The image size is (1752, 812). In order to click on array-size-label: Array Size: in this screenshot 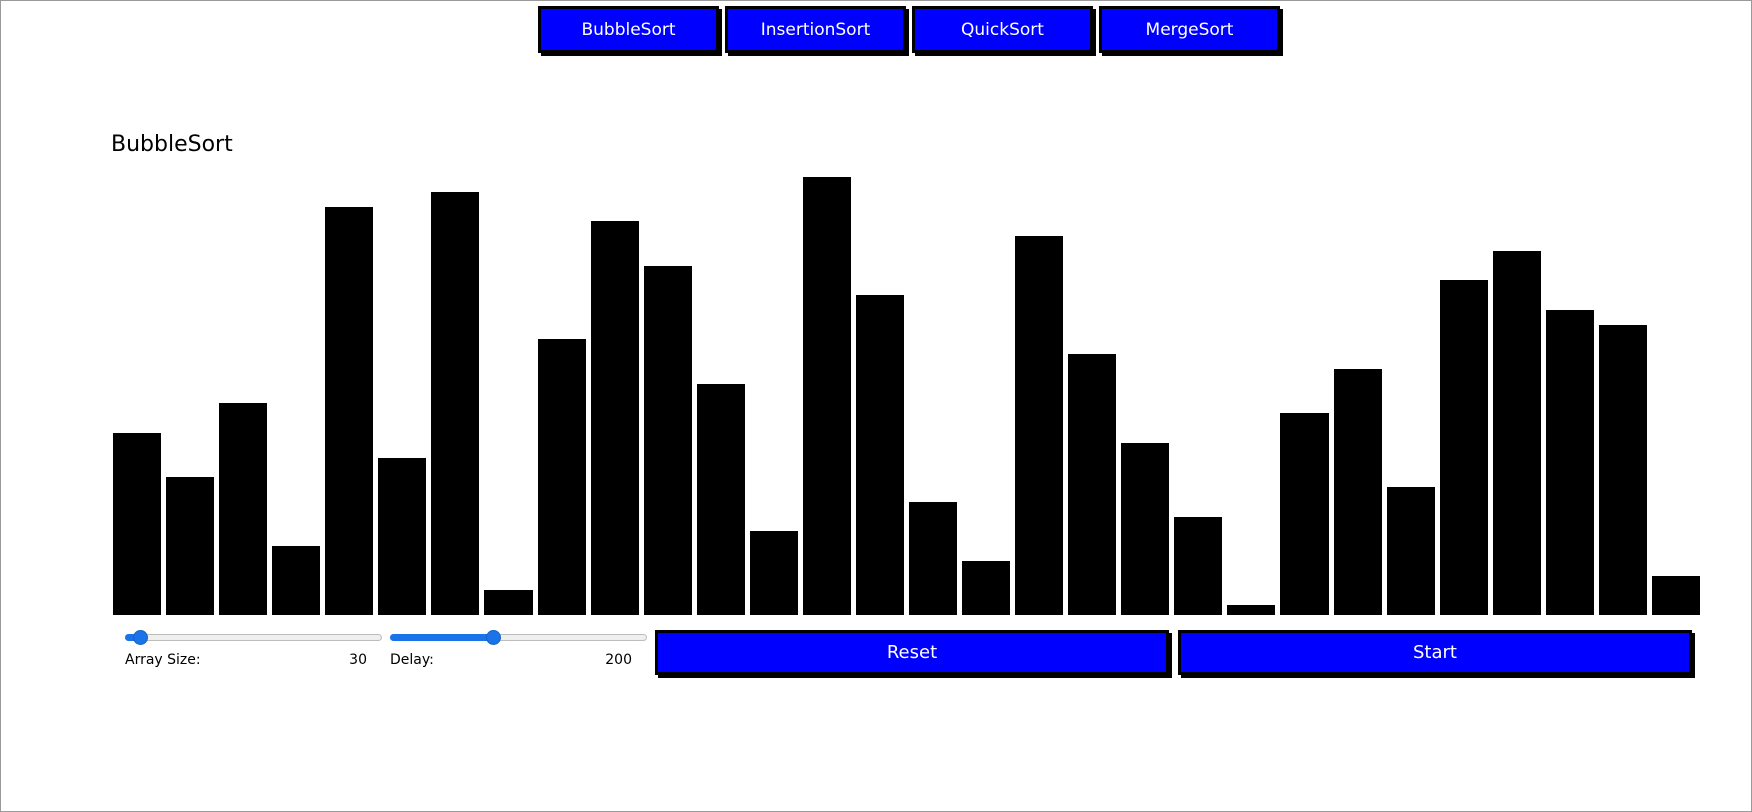, I will do `click(163, 660)`.